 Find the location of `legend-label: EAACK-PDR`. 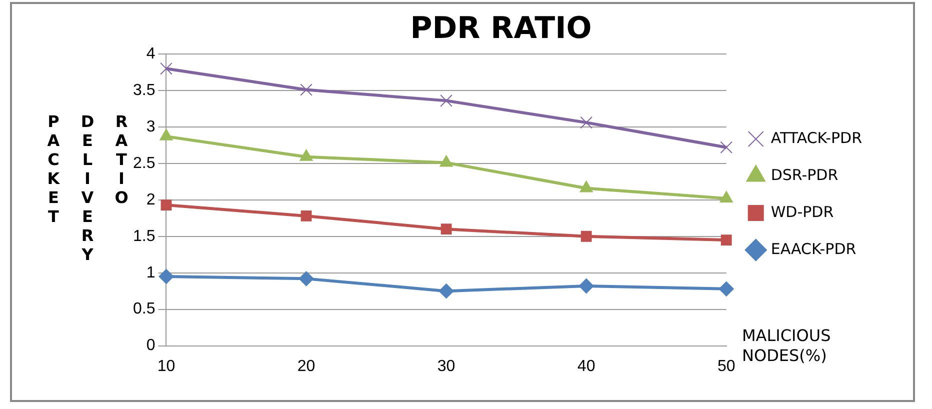

legend-label: EAACK-PDR is located at coordinates (813, 249).